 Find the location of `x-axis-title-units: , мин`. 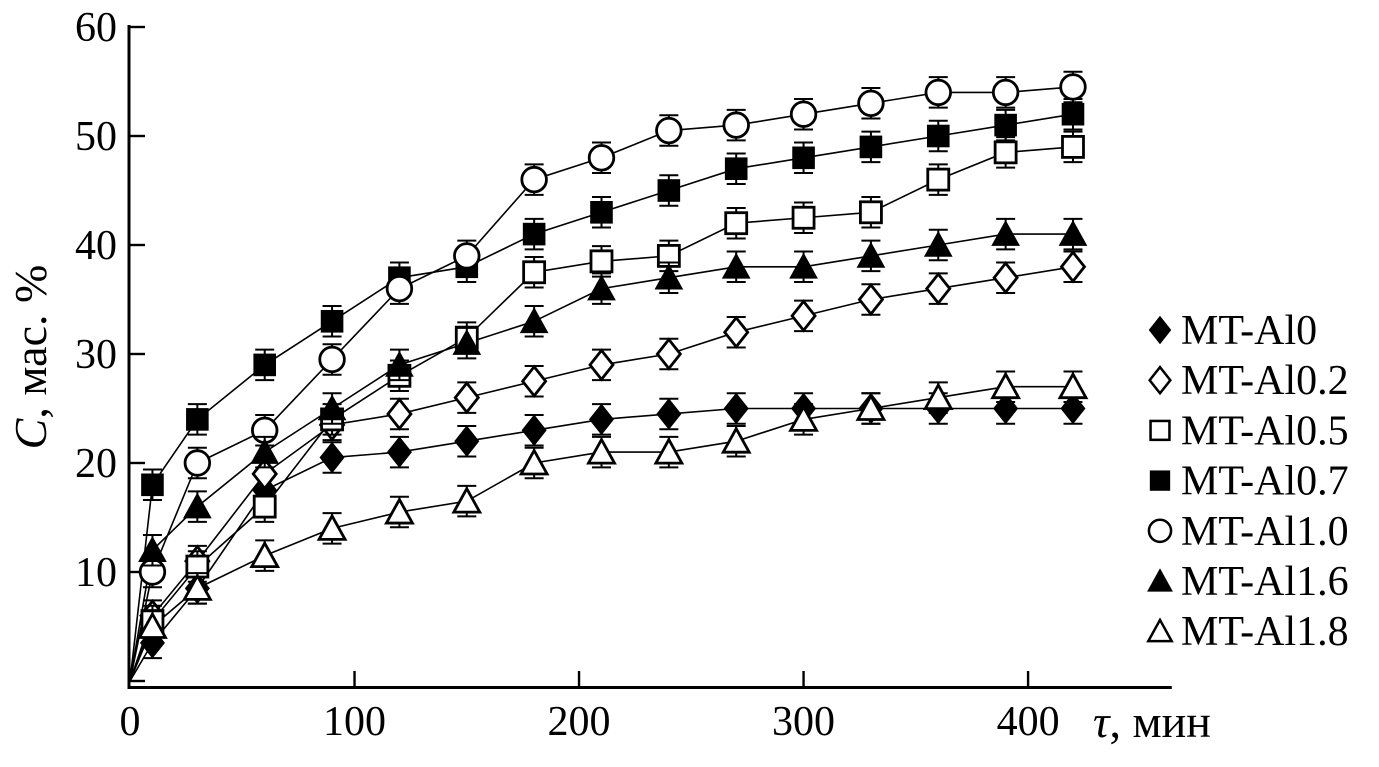

x-axis-title-units: , мин is located at coordinates (1159, 721).